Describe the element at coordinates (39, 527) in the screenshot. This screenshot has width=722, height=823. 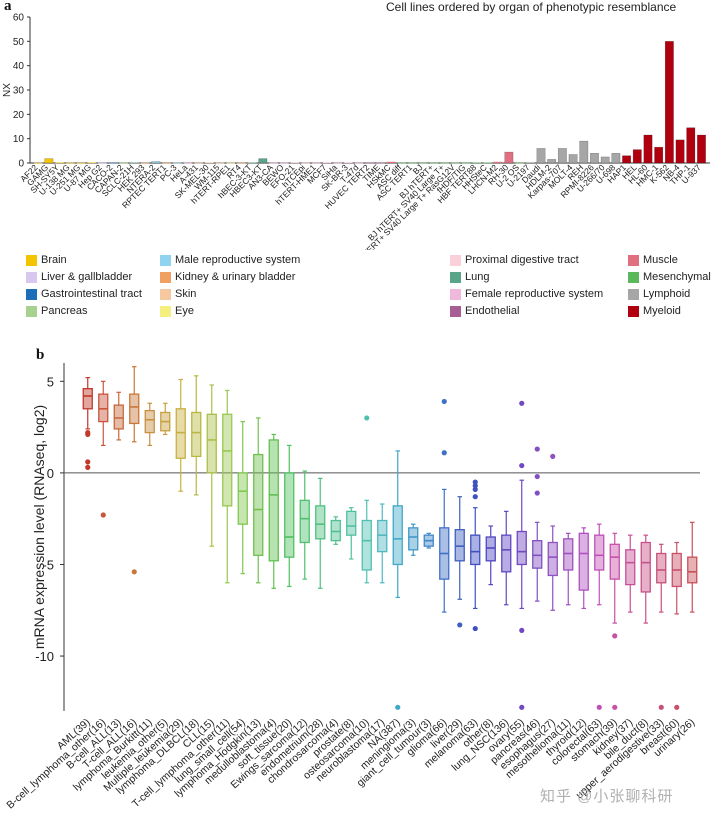
I see `y-axis-label-b: mRNA expression level (RNAseq, log2)` at that location.